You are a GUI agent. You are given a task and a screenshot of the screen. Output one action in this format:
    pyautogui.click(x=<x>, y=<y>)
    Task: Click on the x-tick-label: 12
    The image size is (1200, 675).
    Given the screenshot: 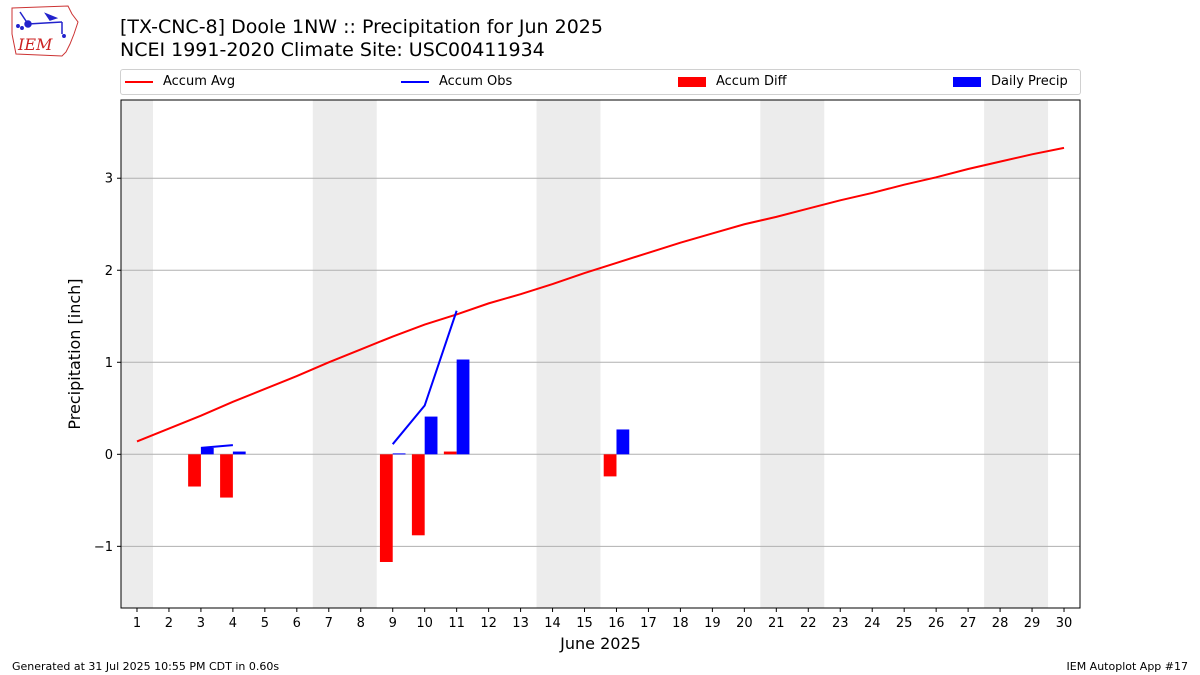 What is the action you would take?
    pyautogui.click(x=488, y=623)
    